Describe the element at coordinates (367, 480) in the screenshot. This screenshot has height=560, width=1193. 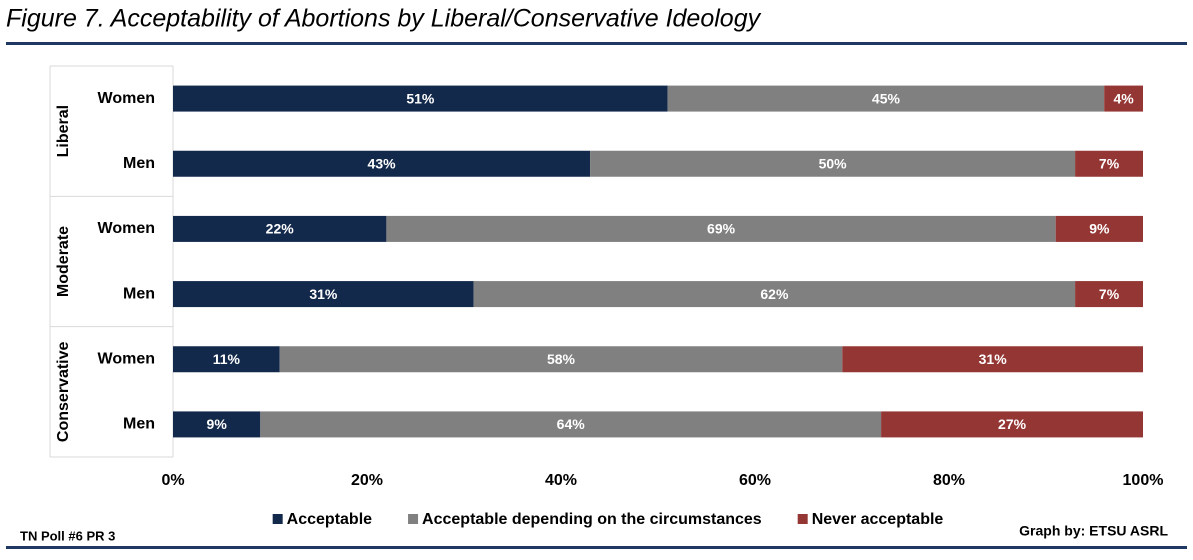
I see `x-tick-label: 20%` at that location.